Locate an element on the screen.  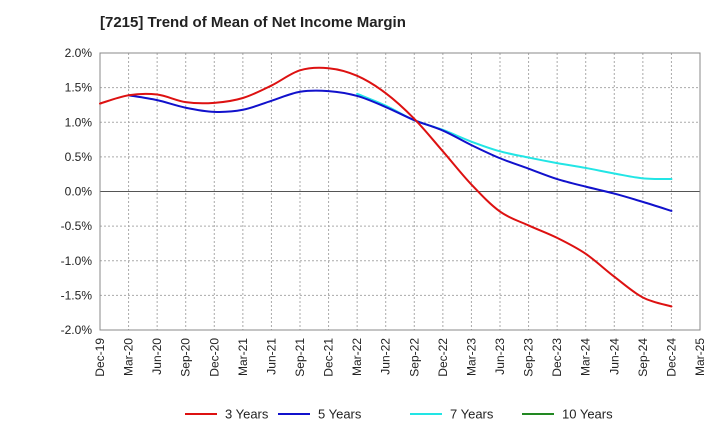
x-tick-label: Jun-23 is located at coordinates (500, 356).